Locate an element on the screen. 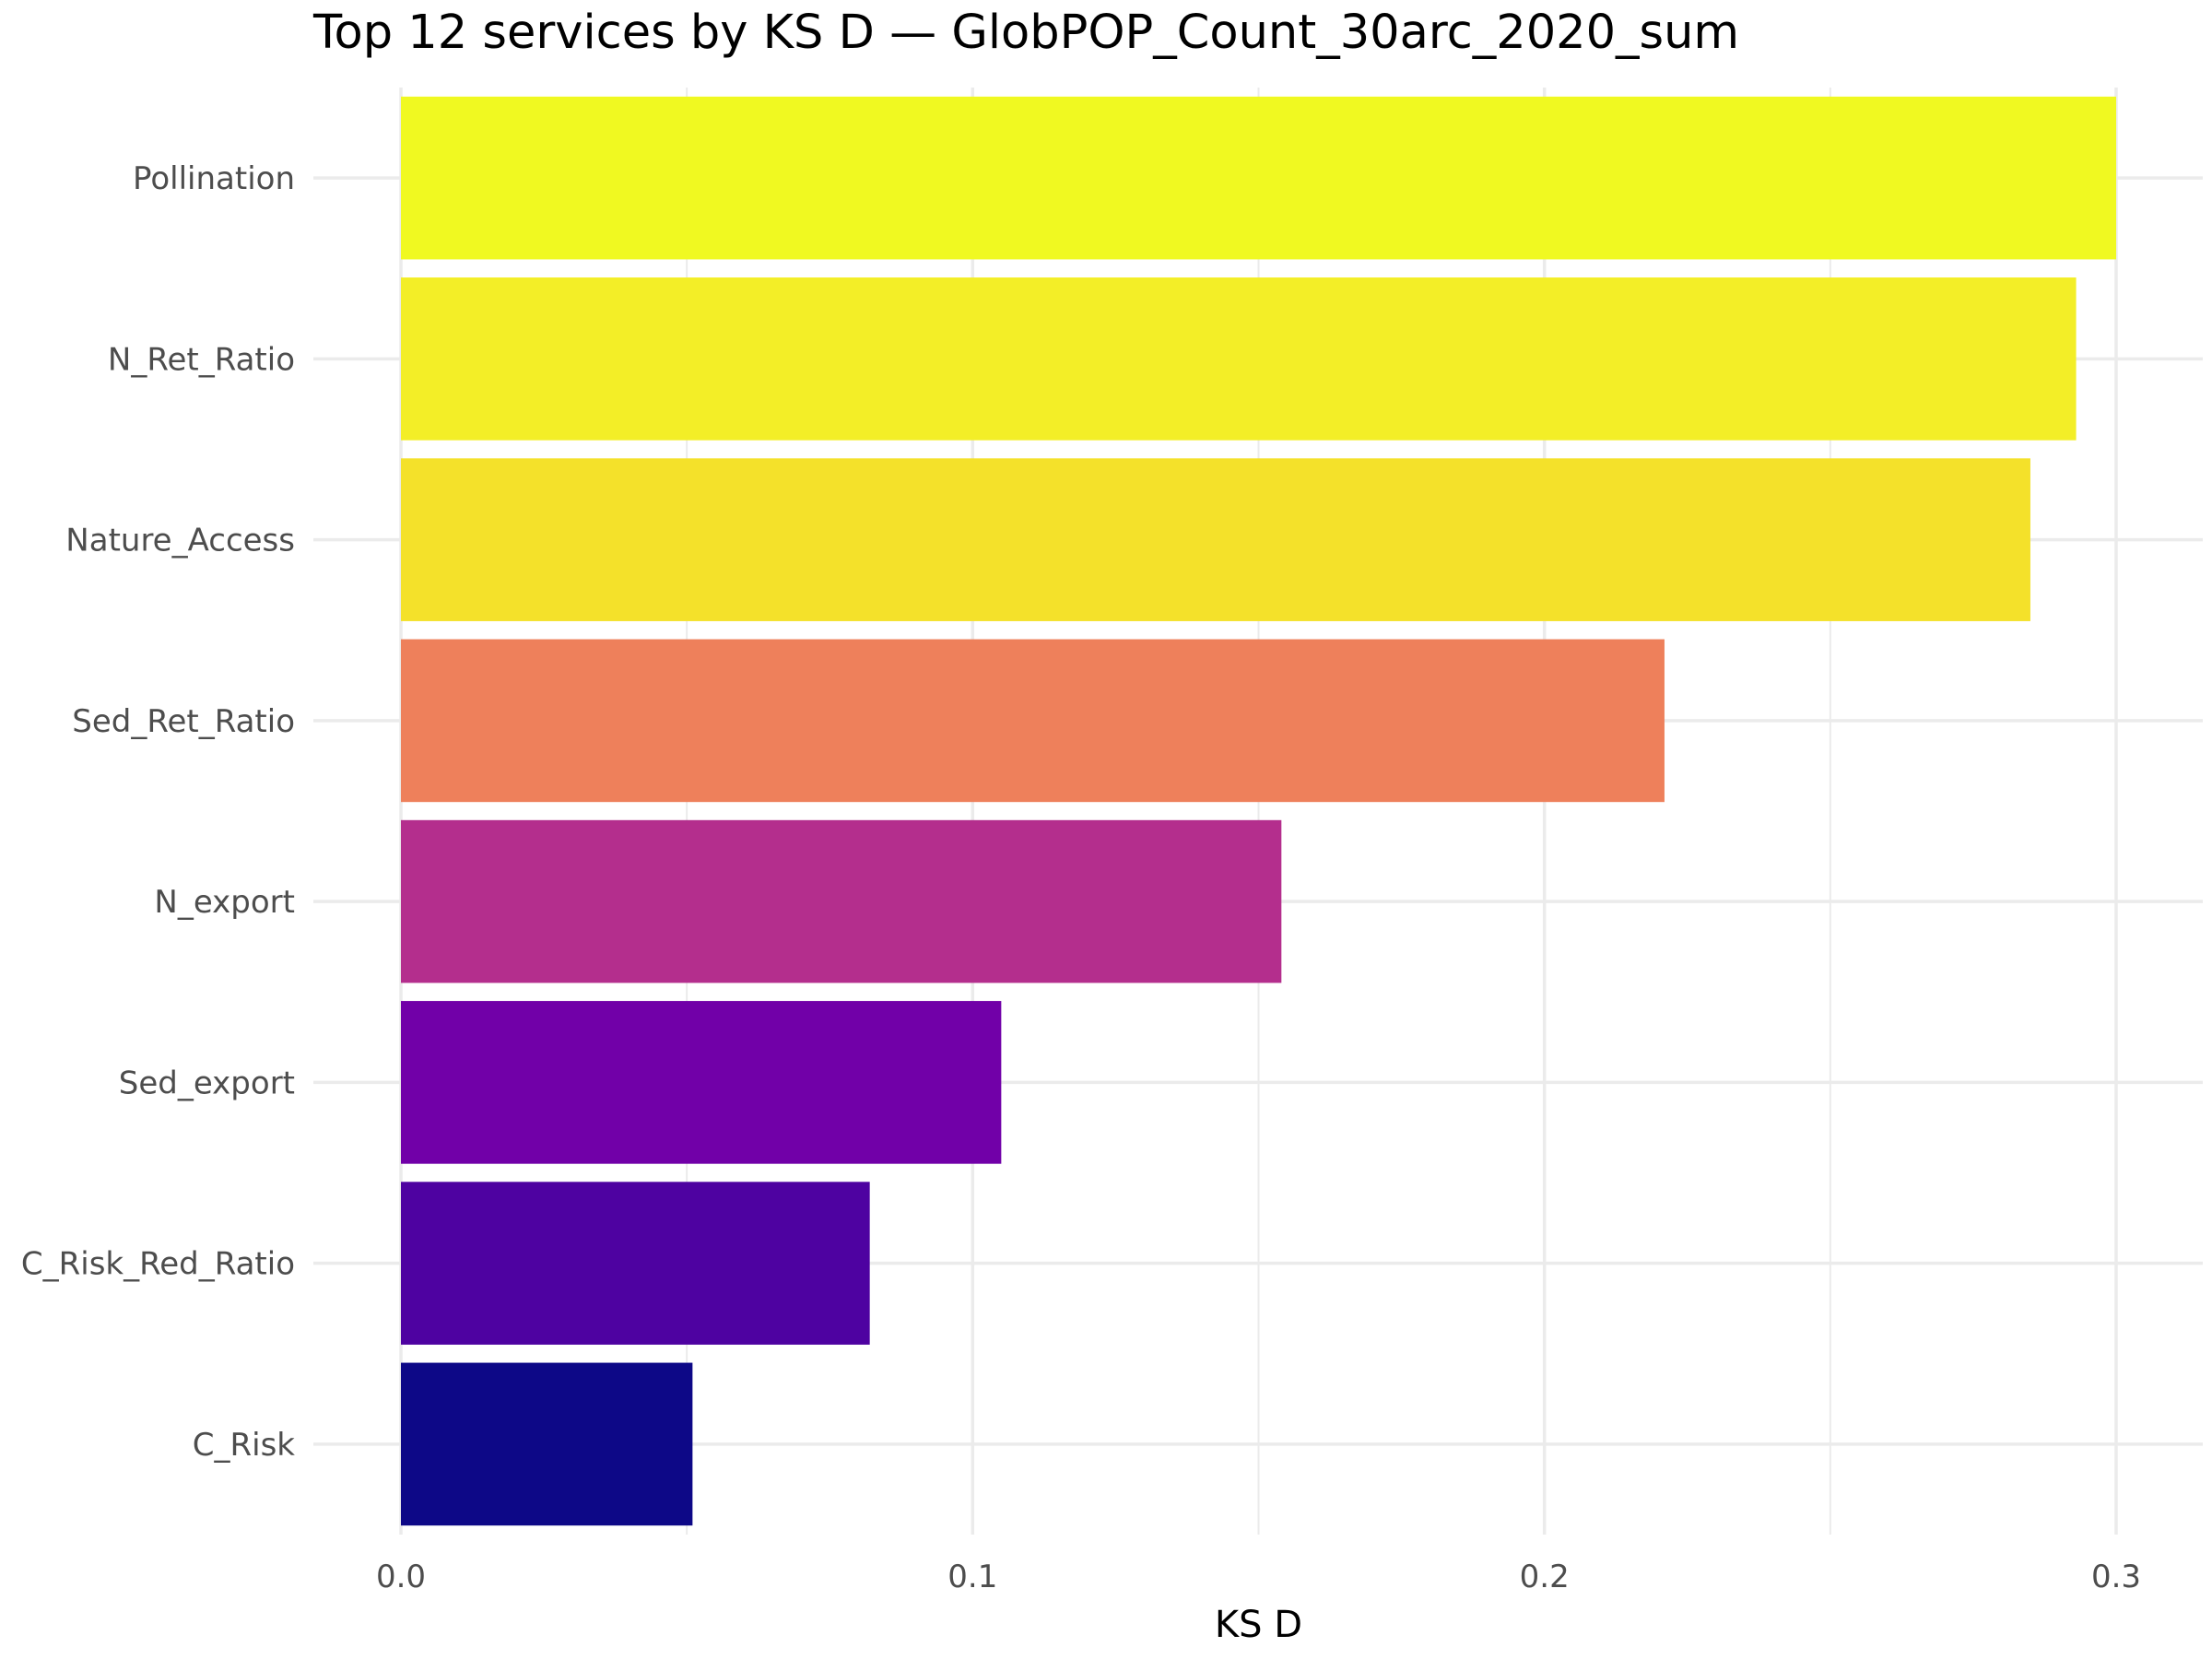  bar-n-ret-ratio is located at coordinates (1239, 359).